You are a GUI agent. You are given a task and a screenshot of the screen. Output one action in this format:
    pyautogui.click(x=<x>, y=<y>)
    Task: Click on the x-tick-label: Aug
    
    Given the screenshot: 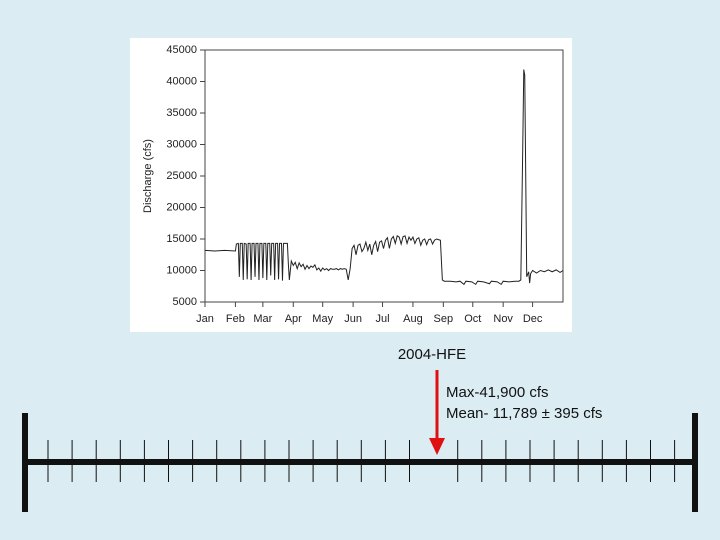 What is the action you would take?
    pyautogui.click(x=413, y=319)
    